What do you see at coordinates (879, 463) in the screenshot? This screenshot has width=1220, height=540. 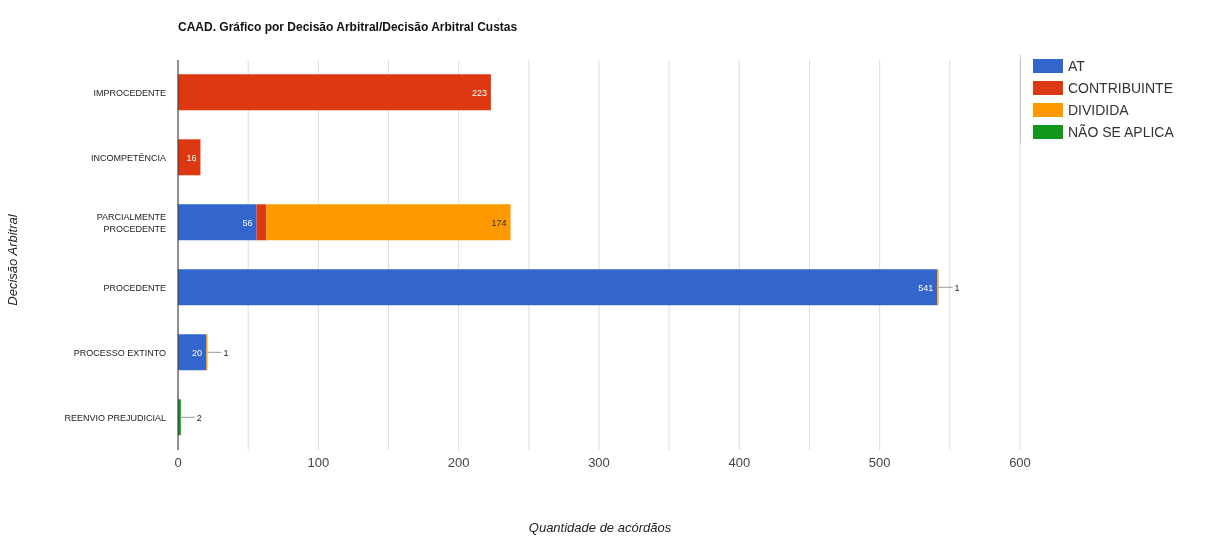 I see `x-tick-label: 500` at bounding box center [879, 463].